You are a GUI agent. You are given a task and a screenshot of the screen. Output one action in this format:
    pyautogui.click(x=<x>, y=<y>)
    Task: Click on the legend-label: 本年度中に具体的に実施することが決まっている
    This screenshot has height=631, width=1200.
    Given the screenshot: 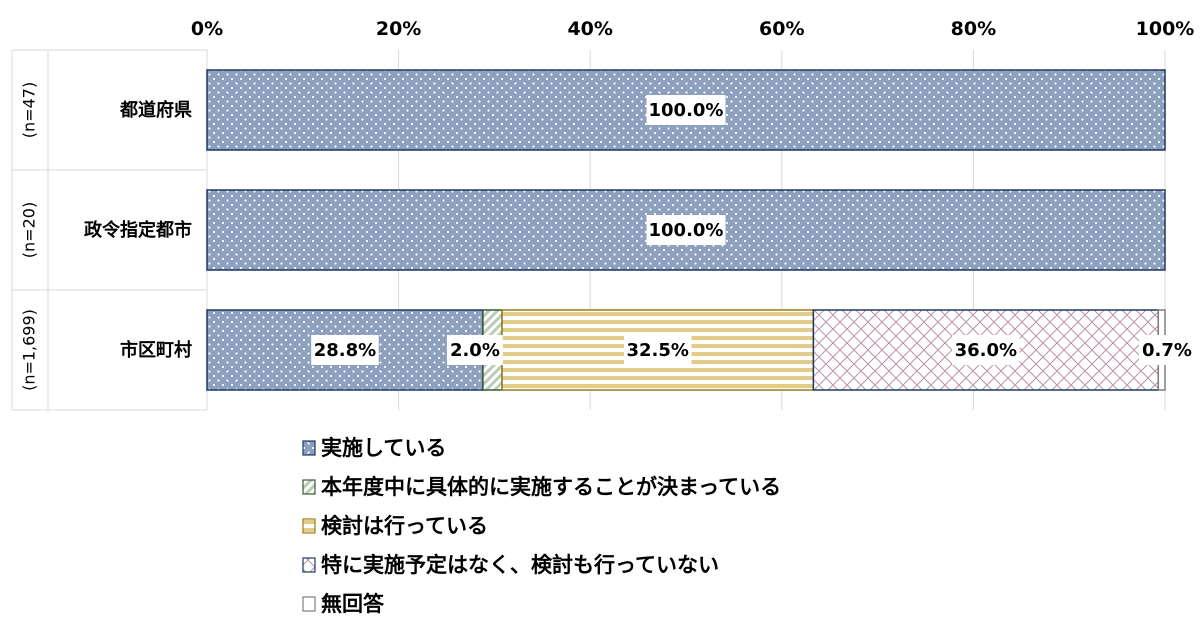 What is the action you would take?
    pyautogui.click(x=551, y=487)
    